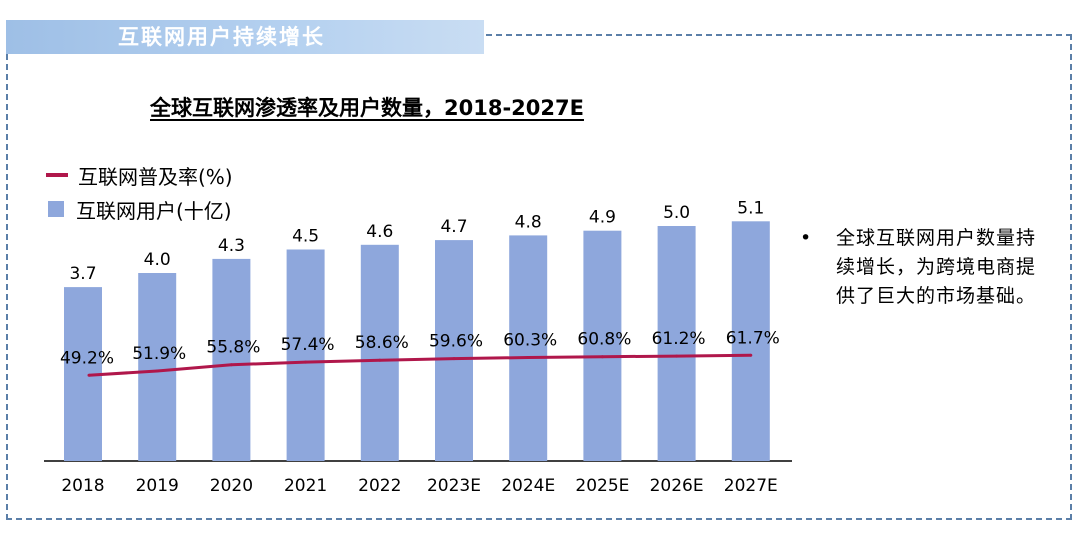  What do you see at coordinates (305, 237) in the screenshot?
I see `bar-value-label: 4.5` at bounding box center [305, 237].